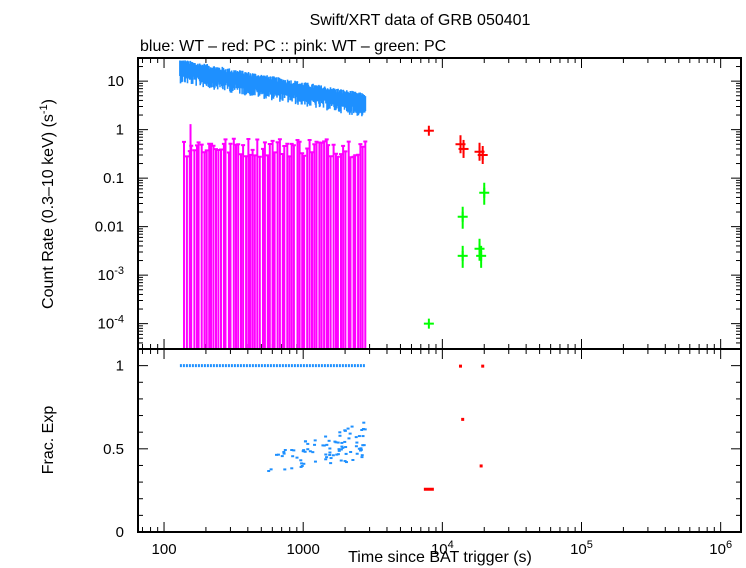 This screenshot has height=568, width=746. I want to click on wt-count-rate-series, so click(273, 88).